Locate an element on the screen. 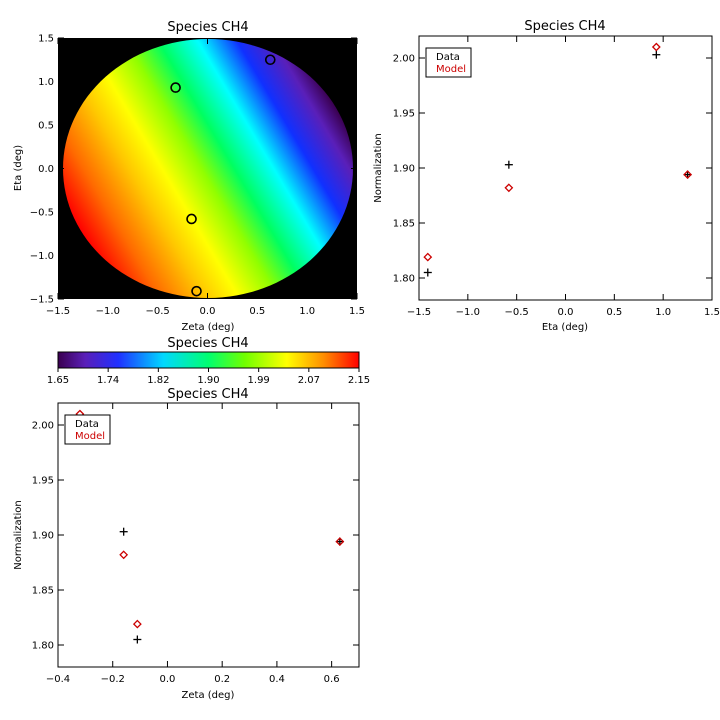 This screenshot has height=720, width=720. eta-ytick-label: 2.00 is located at coordinates (404, 59).